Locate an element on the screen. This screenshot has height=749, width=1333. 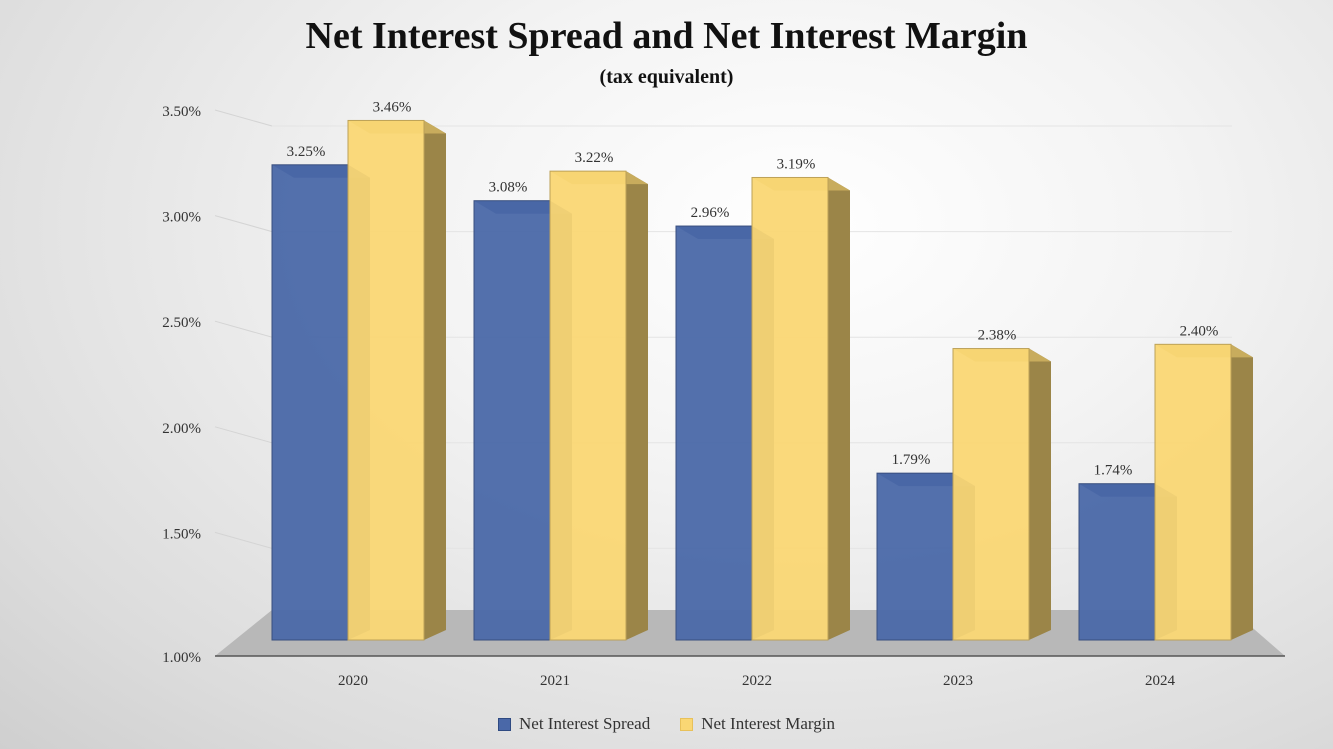
x-tick-label: 2024 is located at coordinates (1160, 681).